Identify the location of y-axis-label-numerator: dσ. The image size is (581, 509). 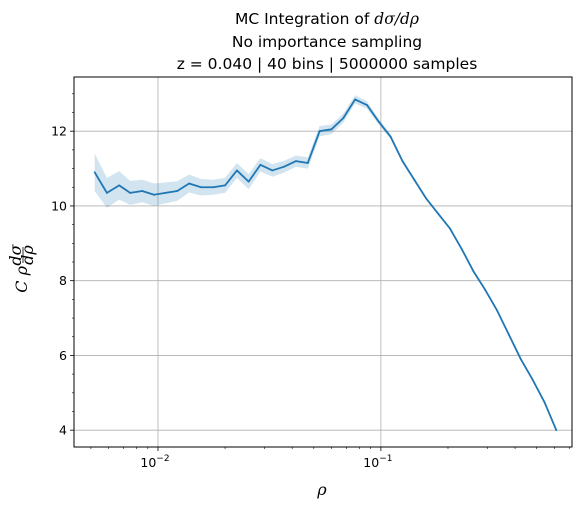
(15, 254).